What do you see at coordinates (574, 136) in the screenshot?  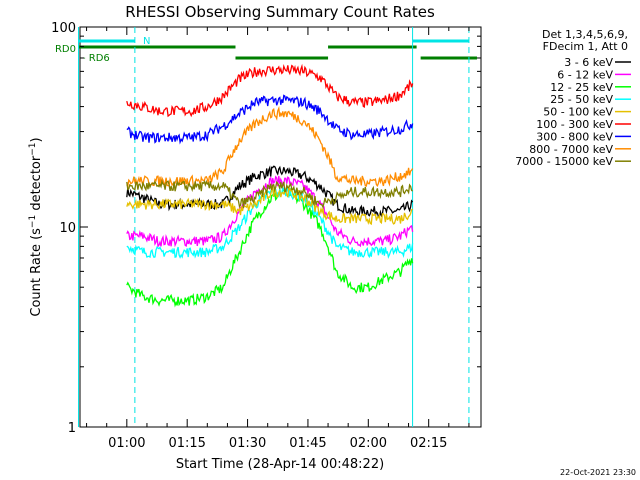 I see `legend-label-6: 300 - 800 keV` at bounding box center [574, 136].